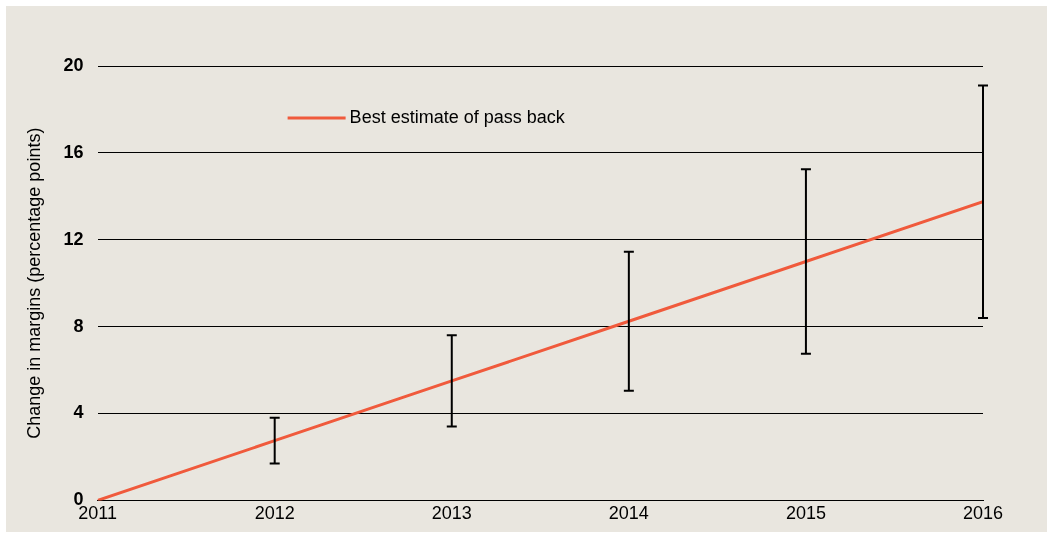 The image size is (1053, 538). What do you see at coordinates (33, 283) in the screenshot?
I see `y-axis-title: Change in margins (percentage points)` at bounding box center [33, 283].